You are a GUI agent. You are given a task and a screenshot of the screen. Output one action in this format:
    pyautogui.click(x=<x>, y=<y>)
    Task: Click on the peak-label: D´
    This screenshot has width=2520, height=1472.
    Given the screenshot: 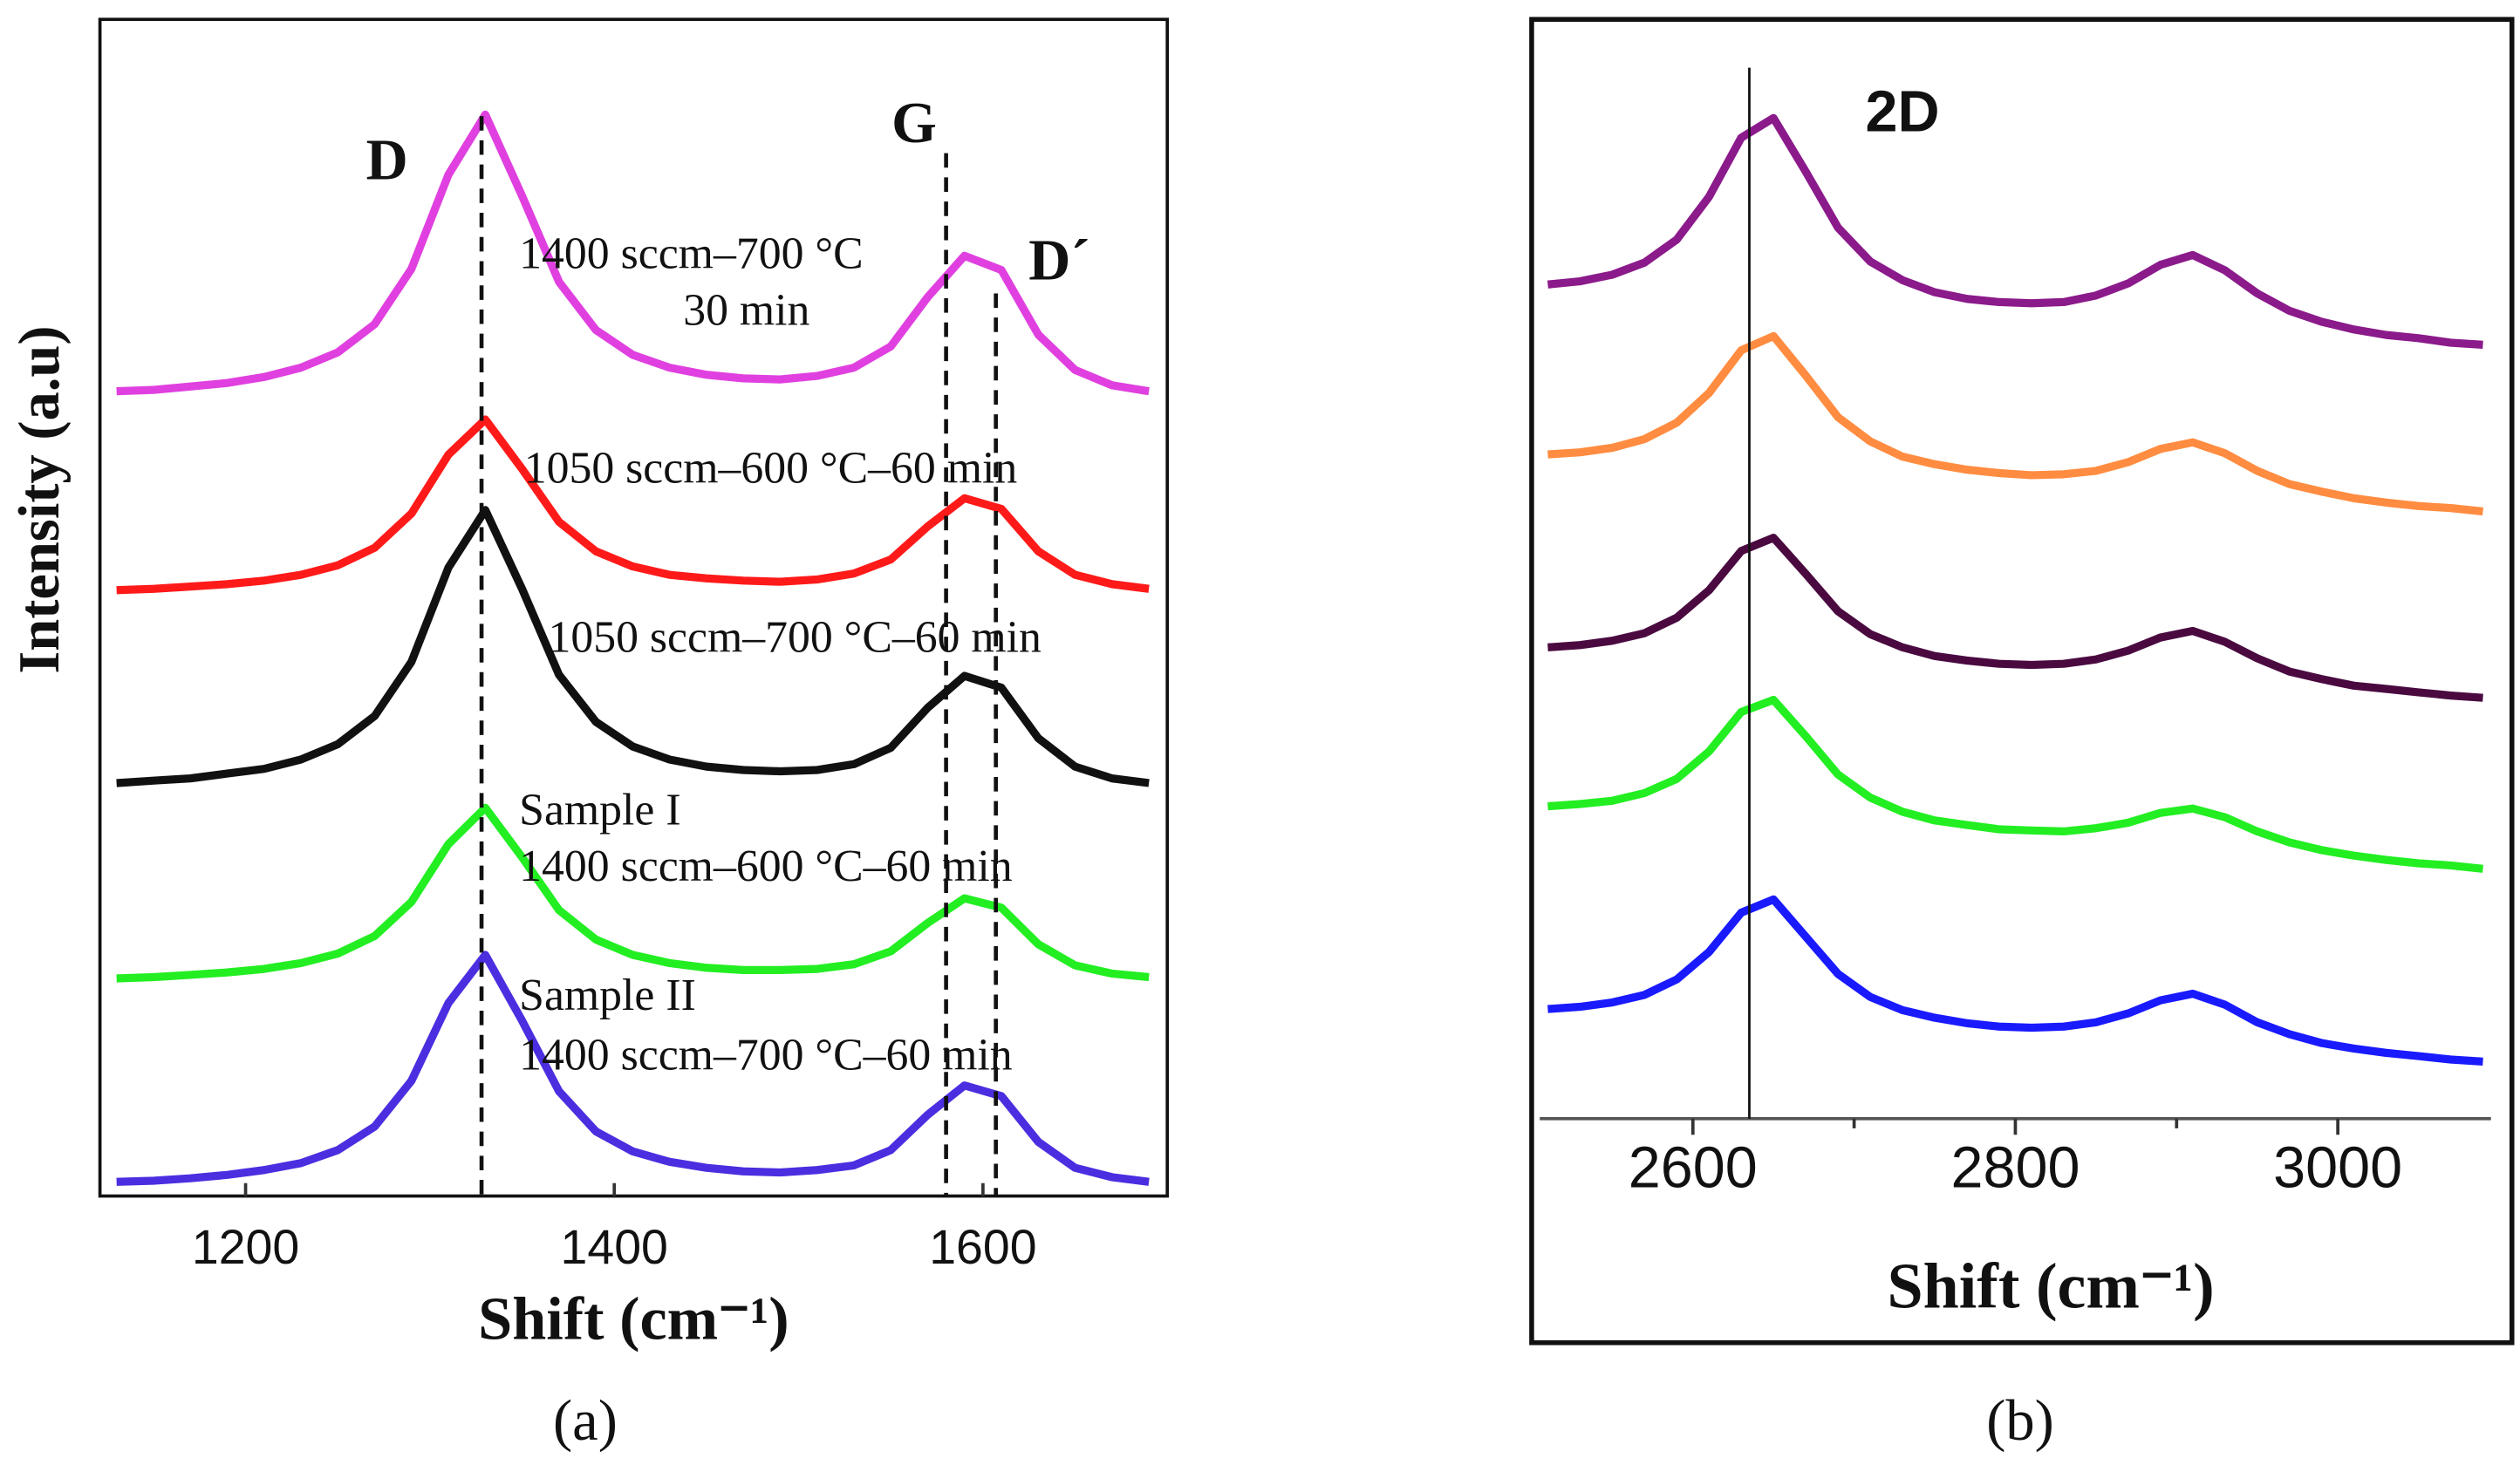 What is the action you would take?
    pyautogui.click(x=1058, y=260)
    